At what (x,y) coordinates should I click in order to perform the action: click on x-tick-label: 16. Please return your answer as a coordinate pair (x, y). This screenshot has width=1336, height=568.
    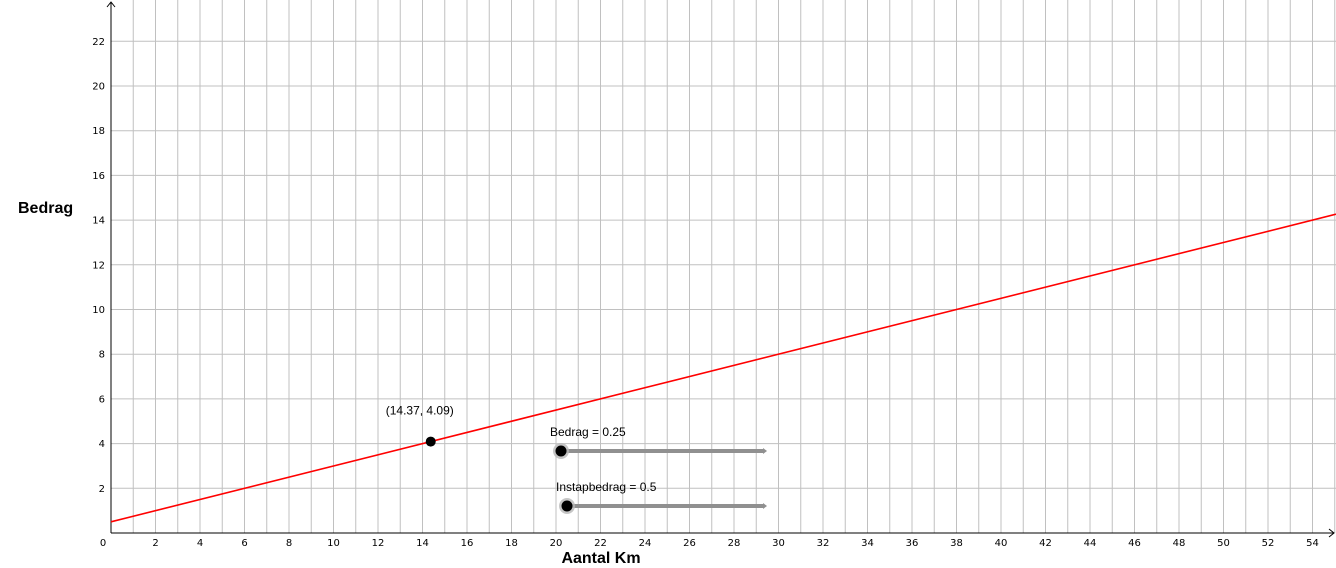
    Looking at the image, I should click on (467, 543).